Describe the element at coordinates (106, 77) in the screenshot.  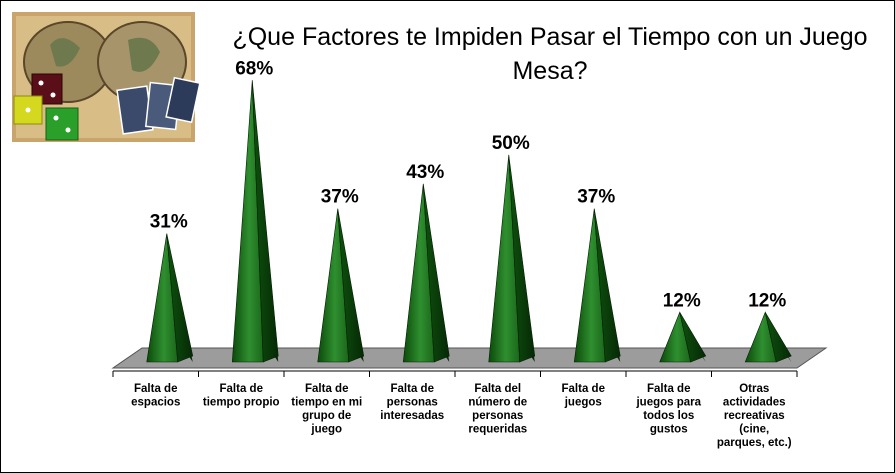
I see `world-map-dice-cards-icon` at that location.